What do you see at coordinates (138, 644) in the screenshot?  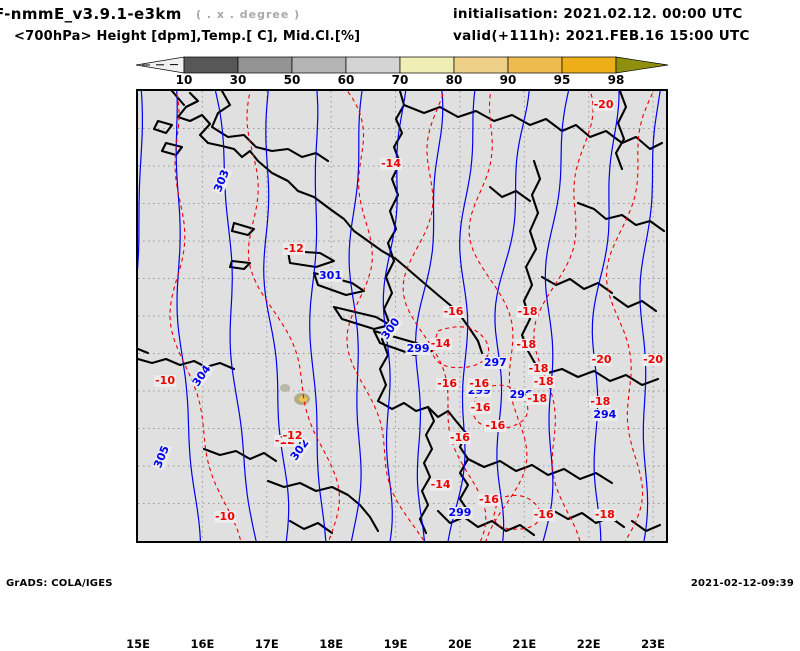 I see `x-axis-tick-15E: 15E` at bounding box center [138, 644].